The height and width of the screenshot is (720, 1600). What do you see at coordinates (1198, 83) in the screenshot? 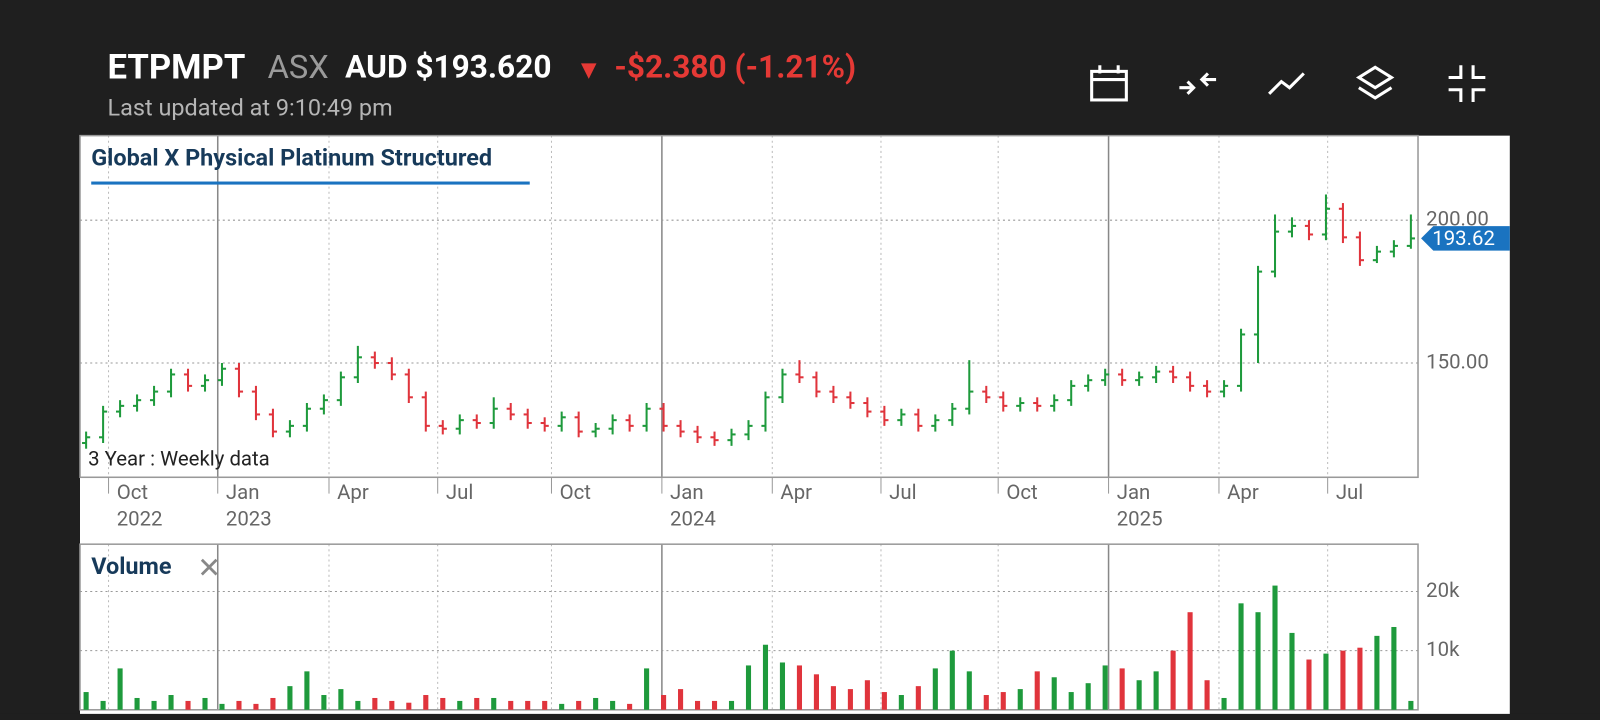
I see `compare-icon` at bounding box center [1198, 83].